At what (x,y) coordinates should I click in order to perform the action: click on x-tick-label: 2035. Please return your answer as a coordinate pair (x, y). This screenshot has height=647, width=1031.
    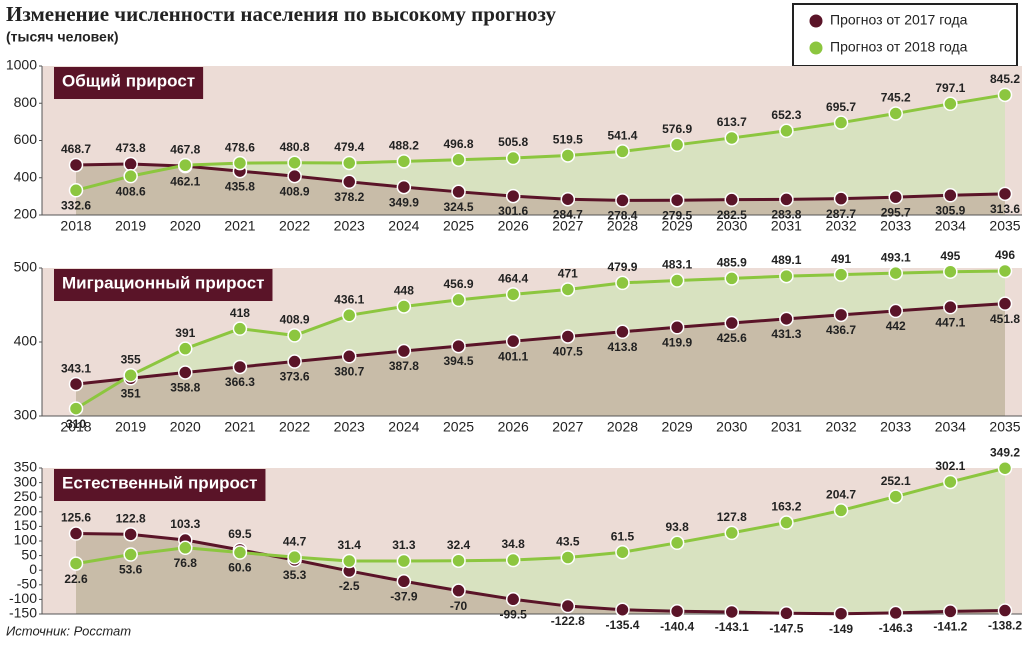
    Looking at the image, I should click on (1004, 427).